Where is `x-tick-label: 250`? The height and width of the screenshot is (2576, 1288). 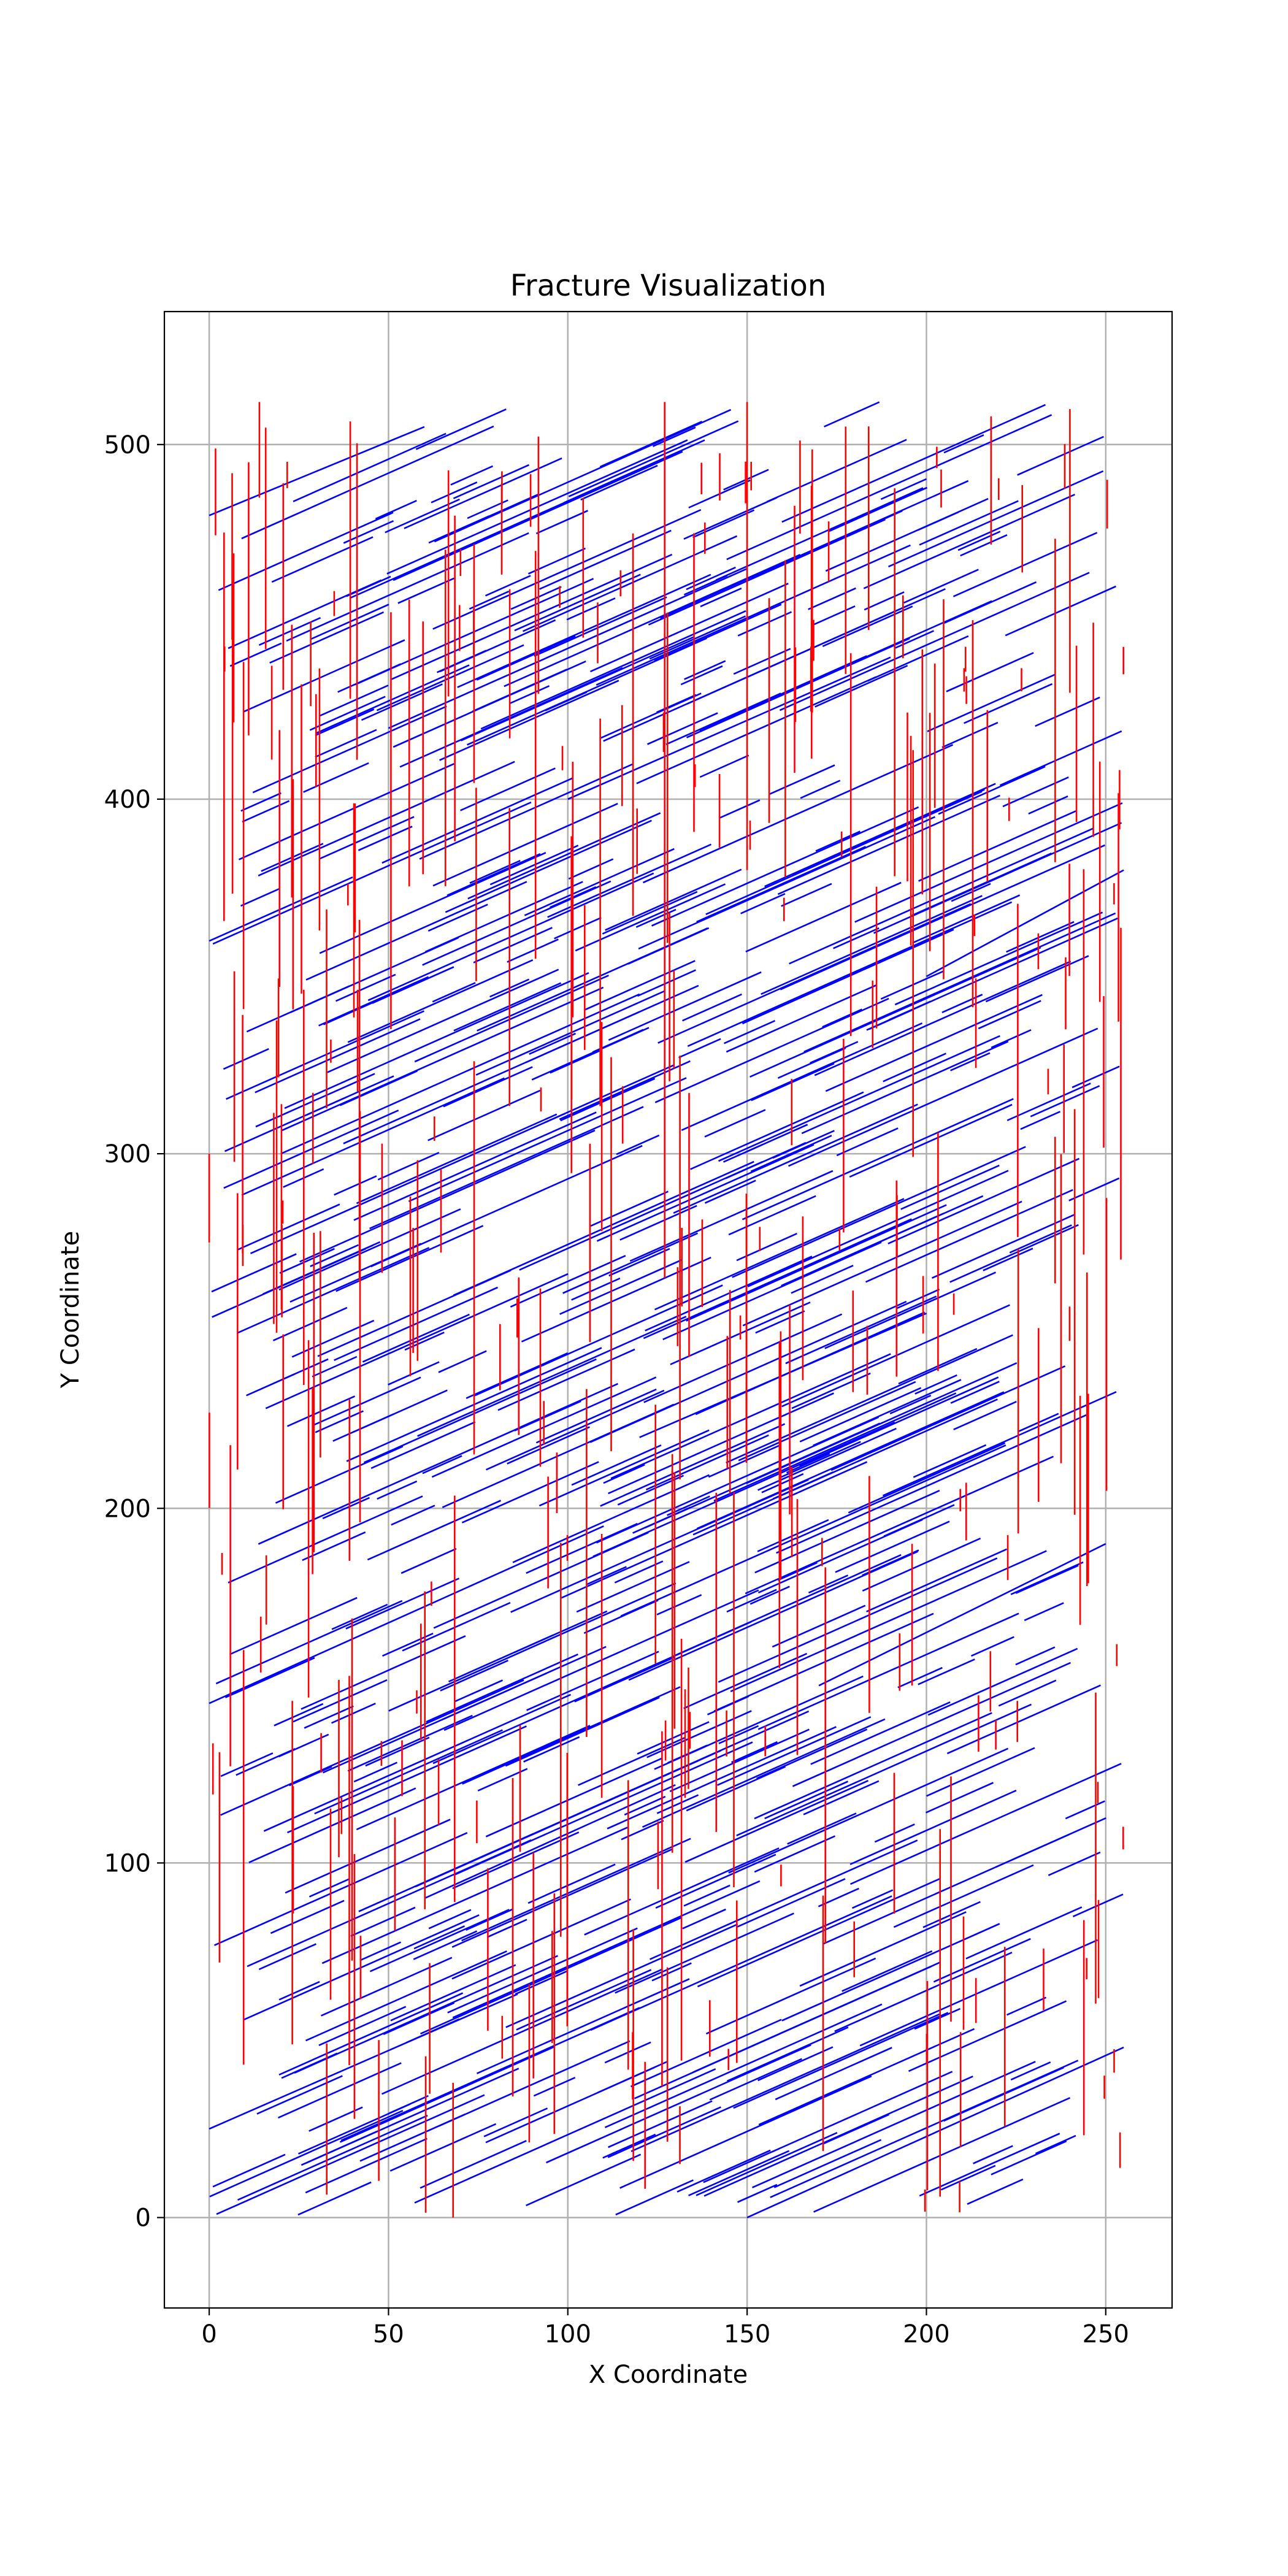 x-tick-label: 250 is located at coordinates (1106, 2334).